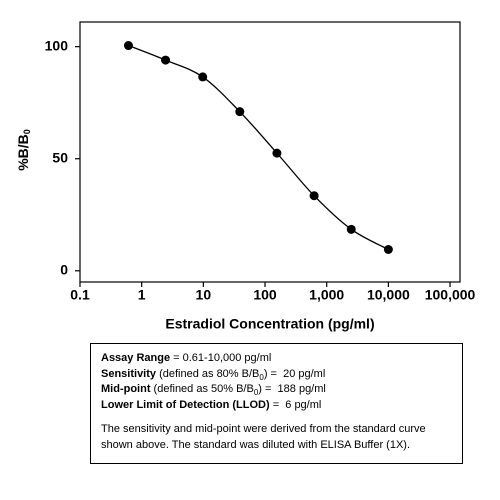 This screenshot has height=500, width=500. Describe the element at coordinates (221, 358) in the screenshot. I see `info-text: = 0.61-10,000 pg/ml` at that location.